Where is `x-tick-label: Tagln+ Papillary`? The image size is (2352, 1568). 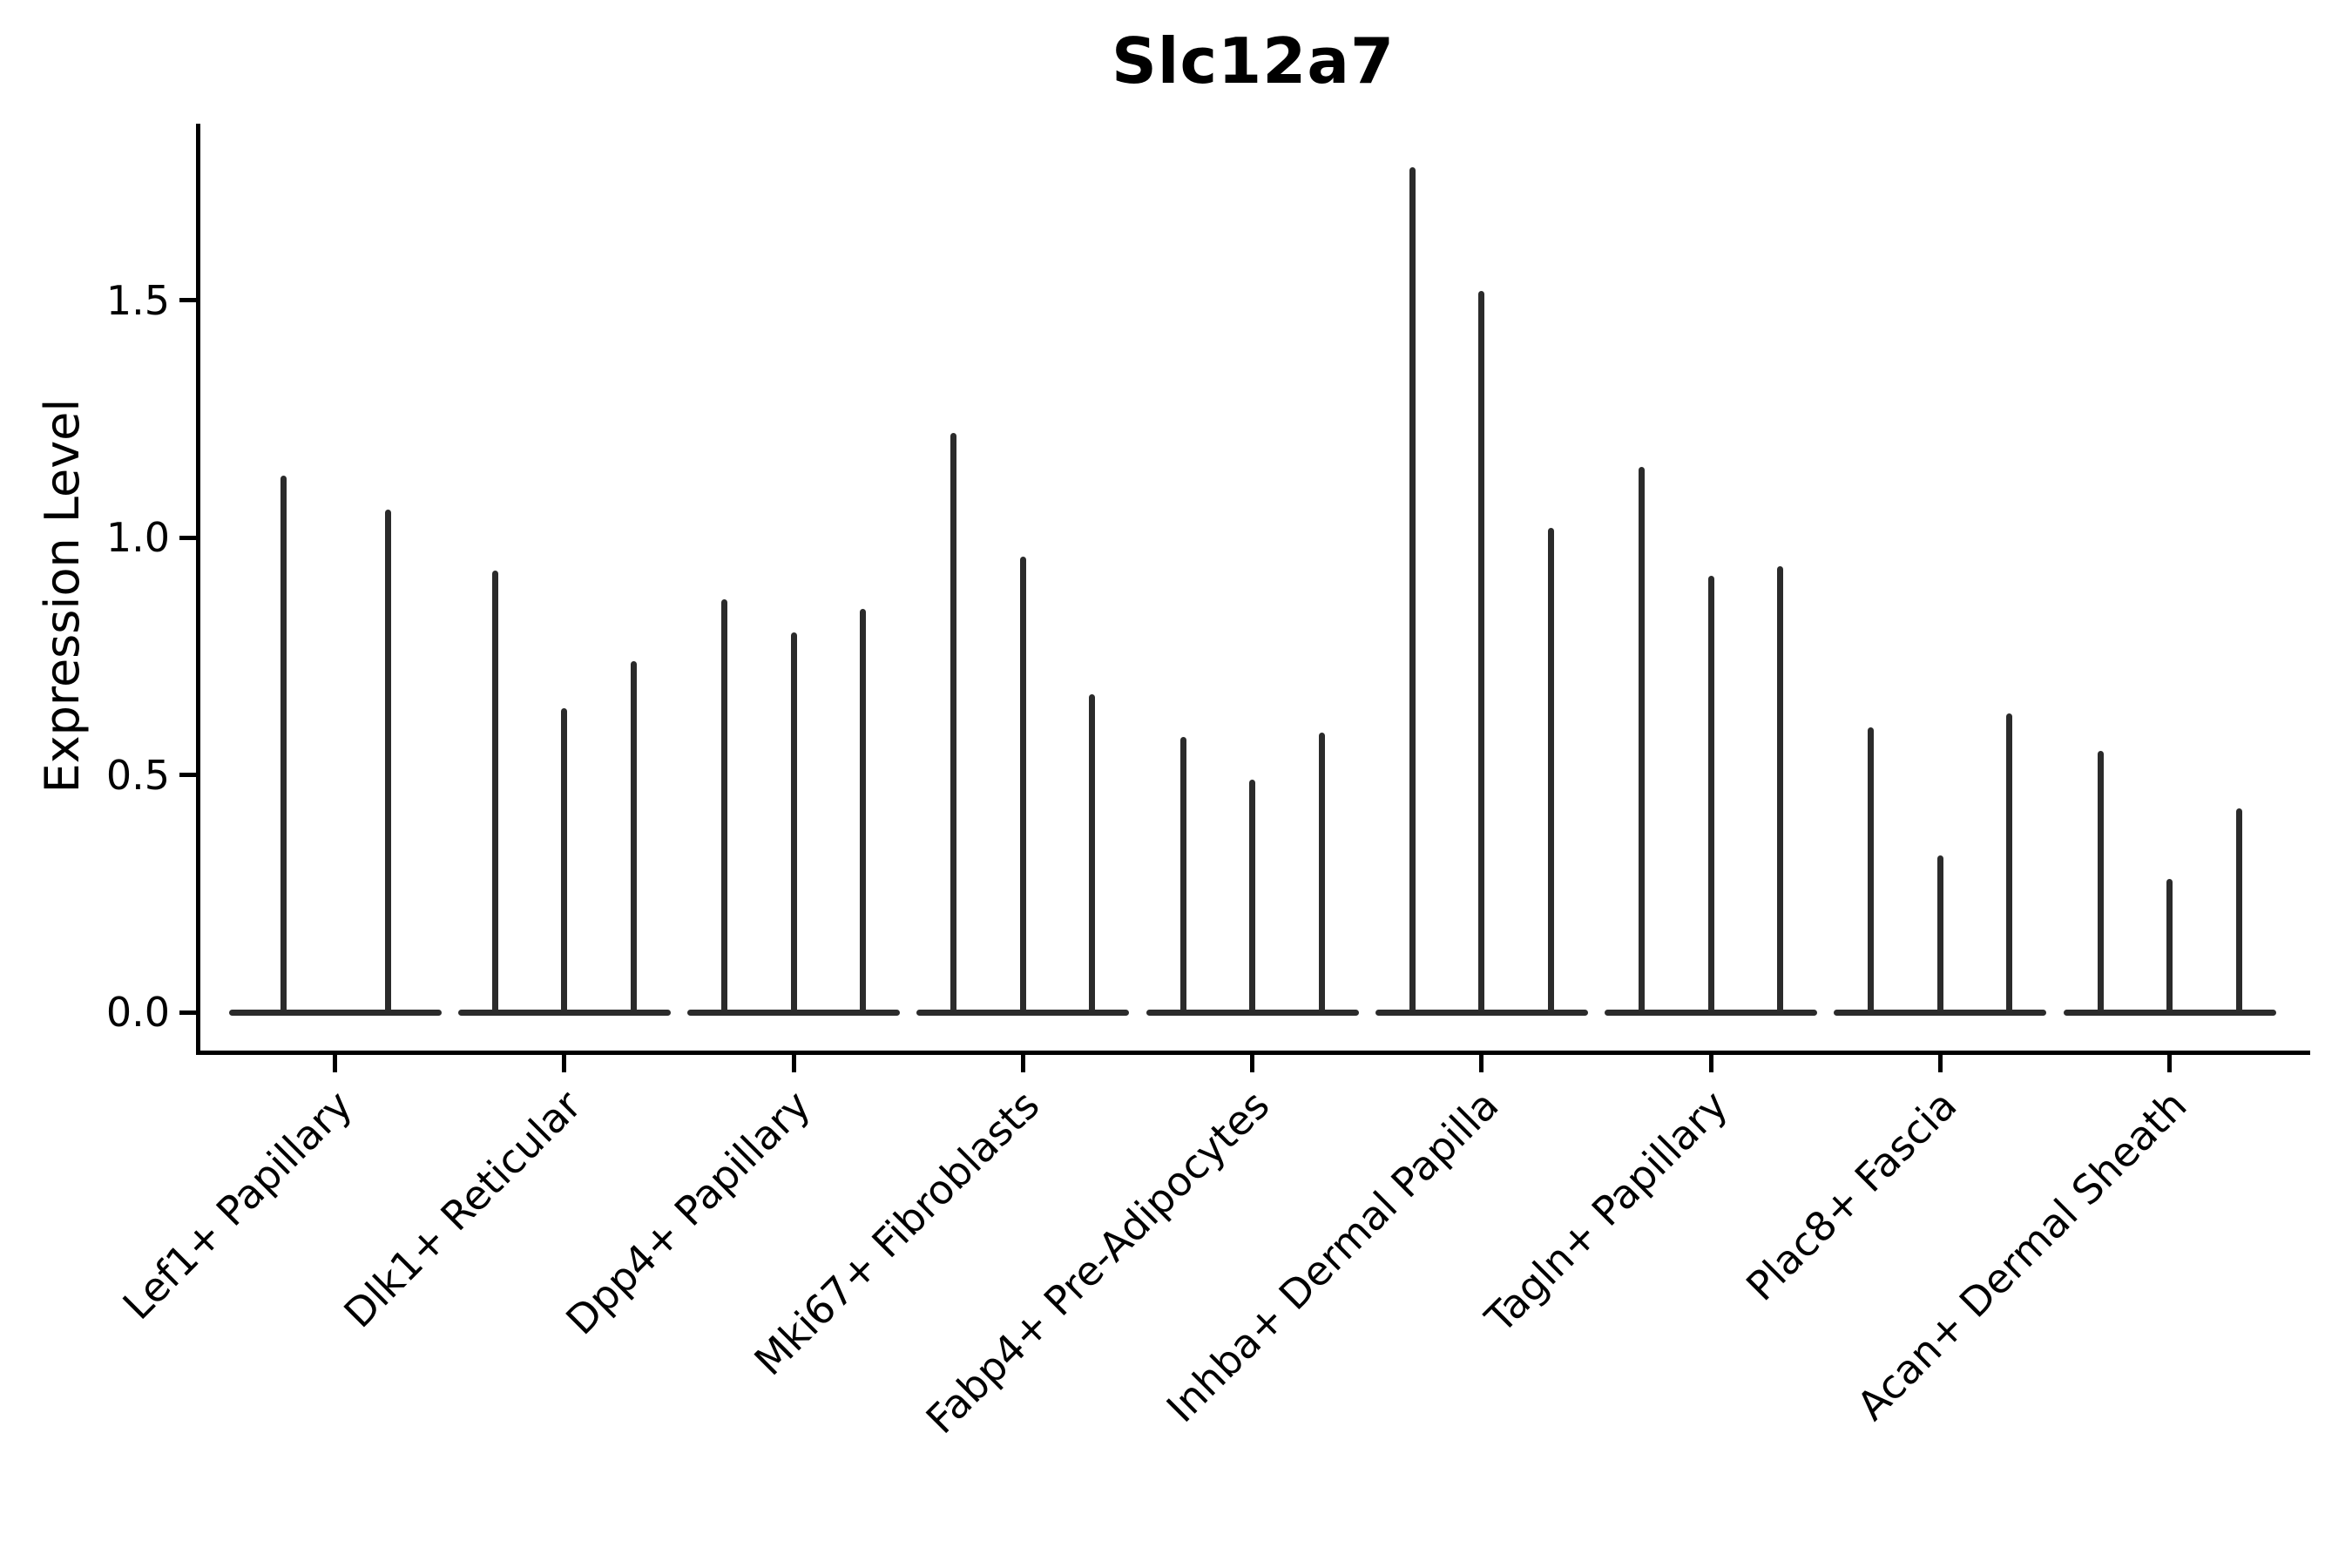
x-tick-label: Tagln+ Papillary is located at coordinates (1606, 1211).